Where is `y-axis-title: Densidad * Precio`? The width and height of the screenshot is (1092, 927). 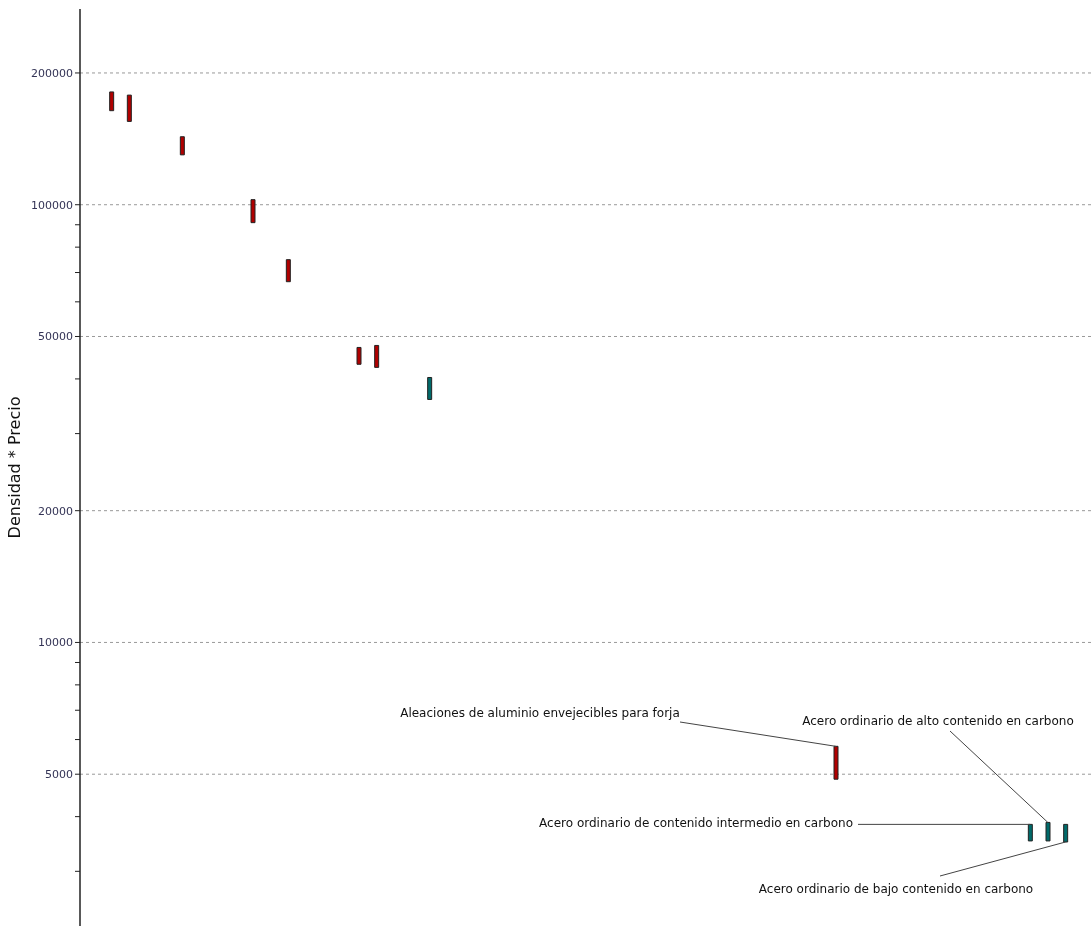
y-axis-title: Densidad * Precio is located at coordinates (14, 467).